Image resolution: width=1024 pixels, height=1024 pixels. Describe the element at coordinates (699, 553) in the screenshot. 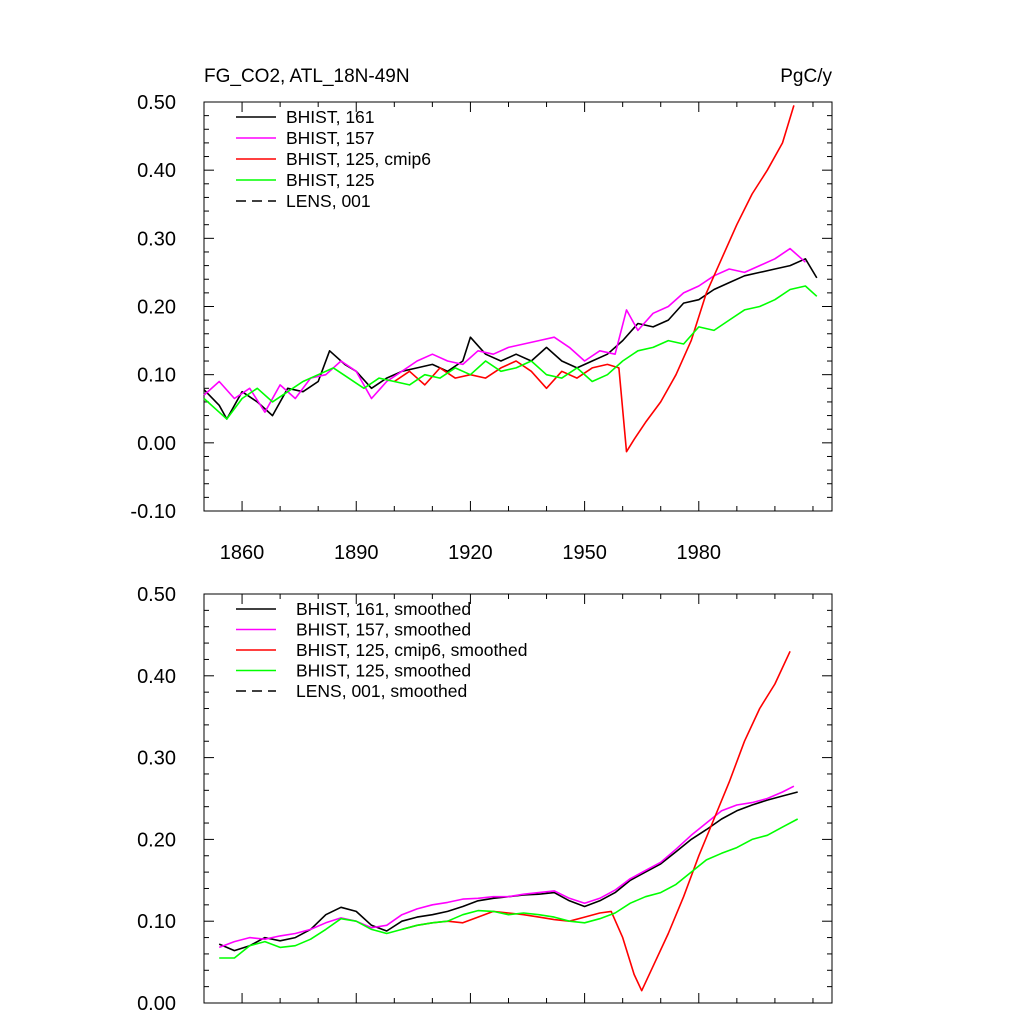

I see `x-tick-label: 1980` at that location.